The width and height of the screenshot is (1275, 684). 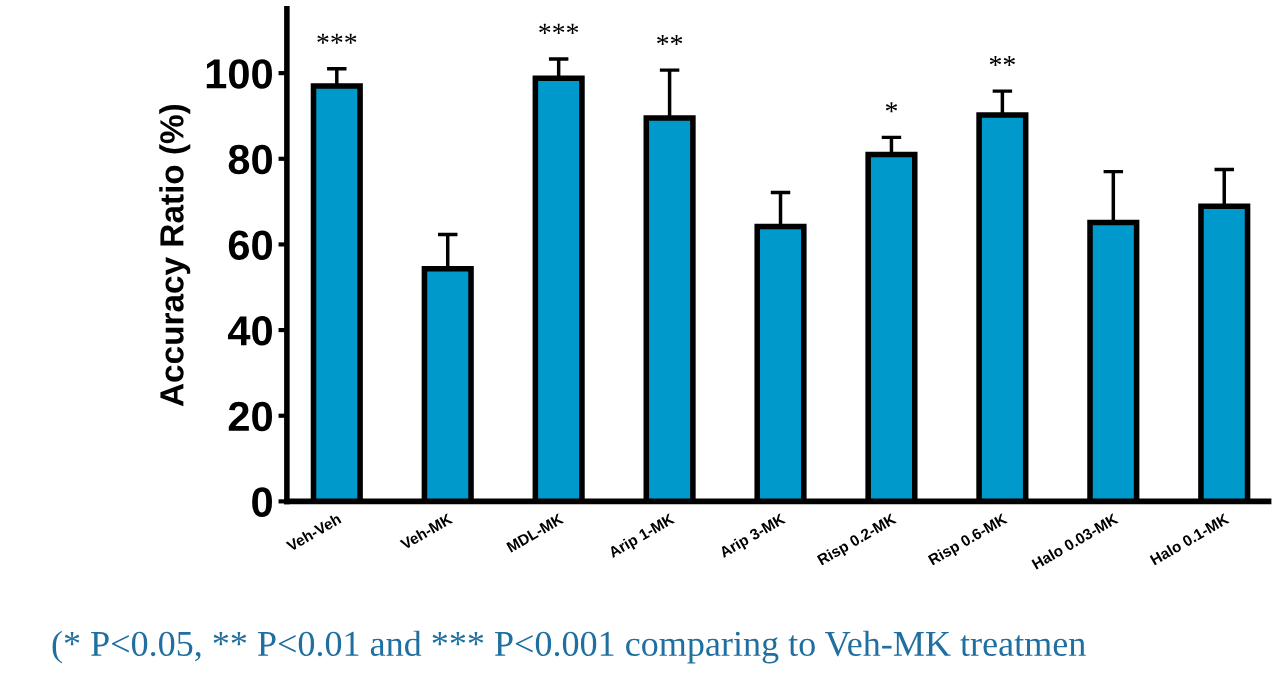 What do you see at coordinates (249, 331) in the screenshot?
I see `y-tick-label: 40` at bounding box center [249, 331].